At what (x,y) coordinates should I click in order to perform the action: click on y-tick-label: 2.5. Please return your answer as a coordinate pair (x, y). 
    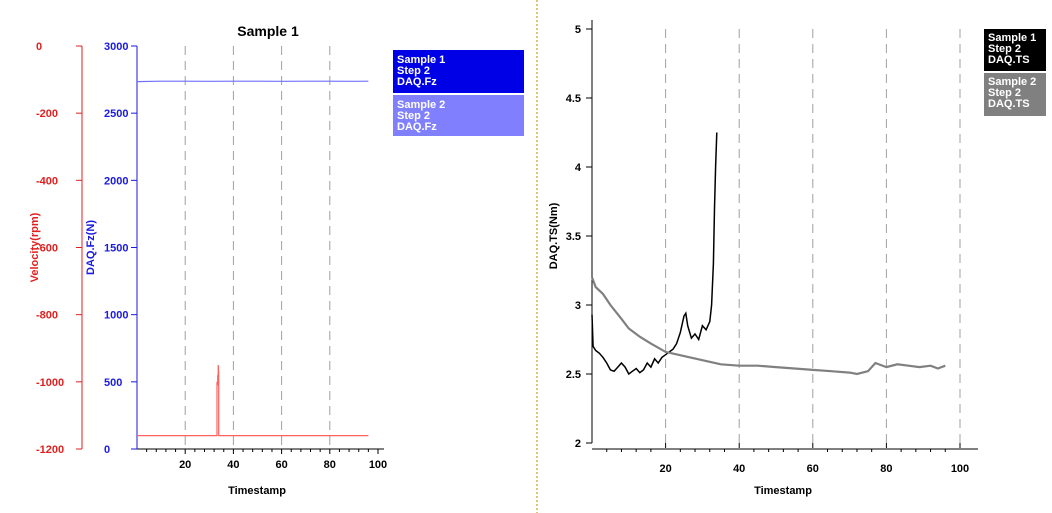
    Looking at the image, I should click on (573, 375).